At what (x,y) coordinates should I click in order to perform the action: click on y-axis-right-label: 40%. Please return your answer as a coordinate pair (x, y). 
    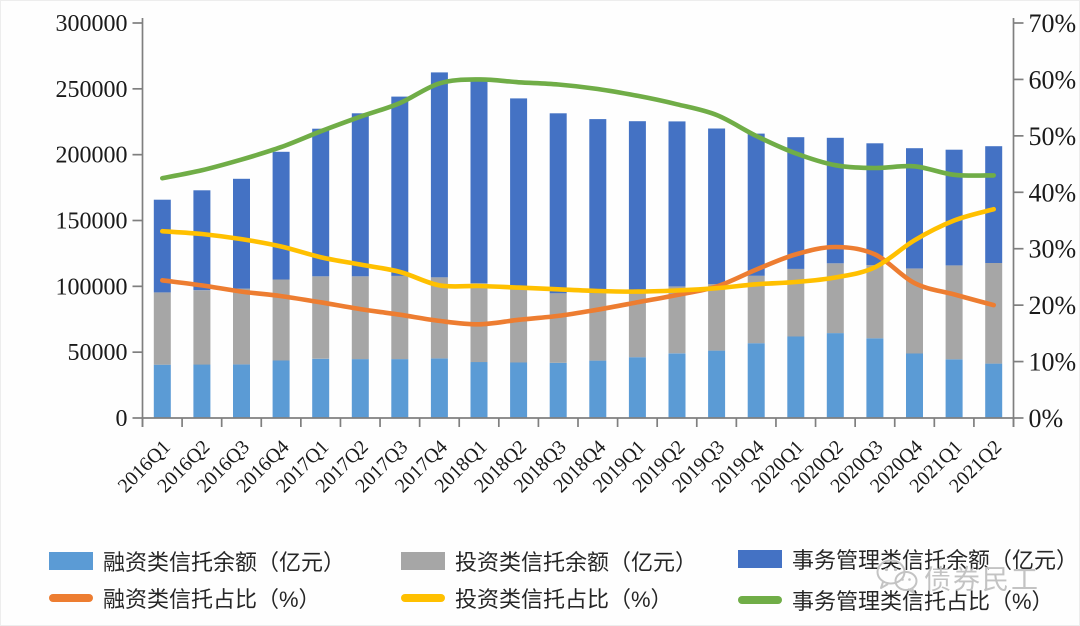
    Looking at the image, I should click on (1053, 192).